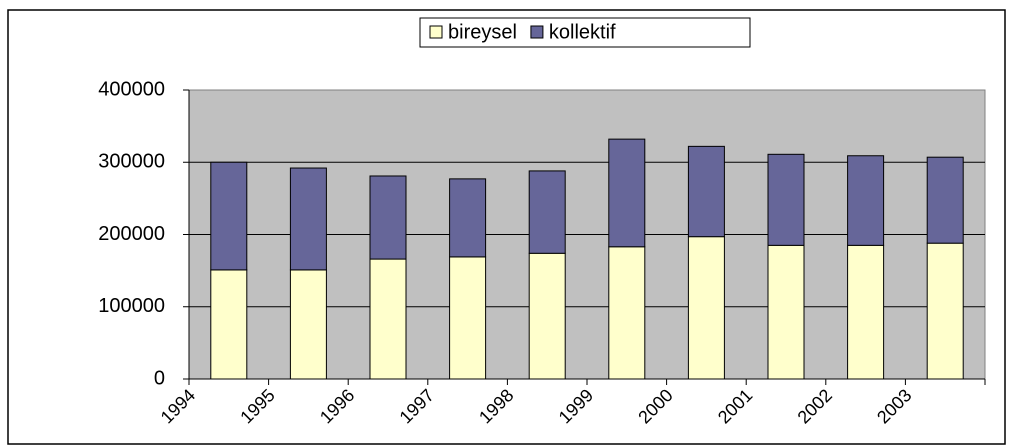  What do you see at coordinates (482, 32) in the screenshot?
I see `legend-label: bireysel` at bounding box center [482, 32].